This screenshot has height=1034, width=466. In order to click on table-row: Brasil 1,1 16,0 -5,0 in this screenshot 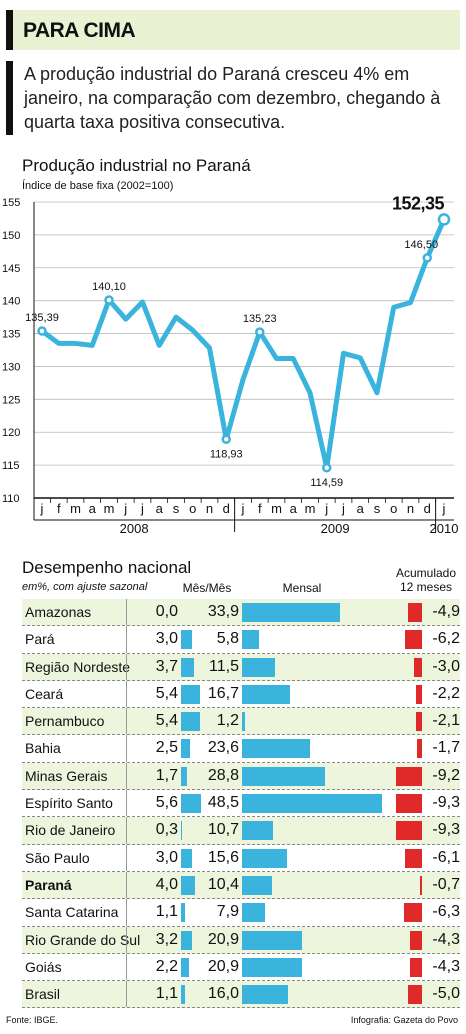, I will do `click(241, 995)`.